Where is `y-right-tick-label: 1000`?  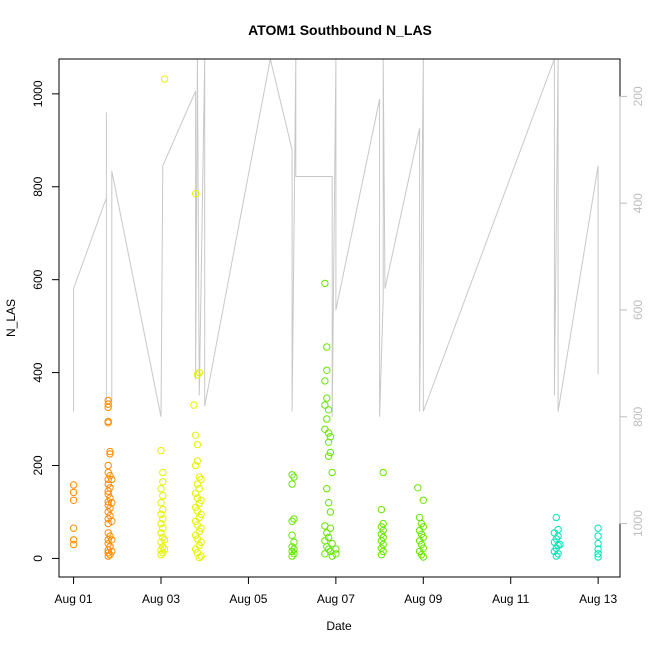 y-right-tick-label: 1000 is located at coordinates (638, 523).